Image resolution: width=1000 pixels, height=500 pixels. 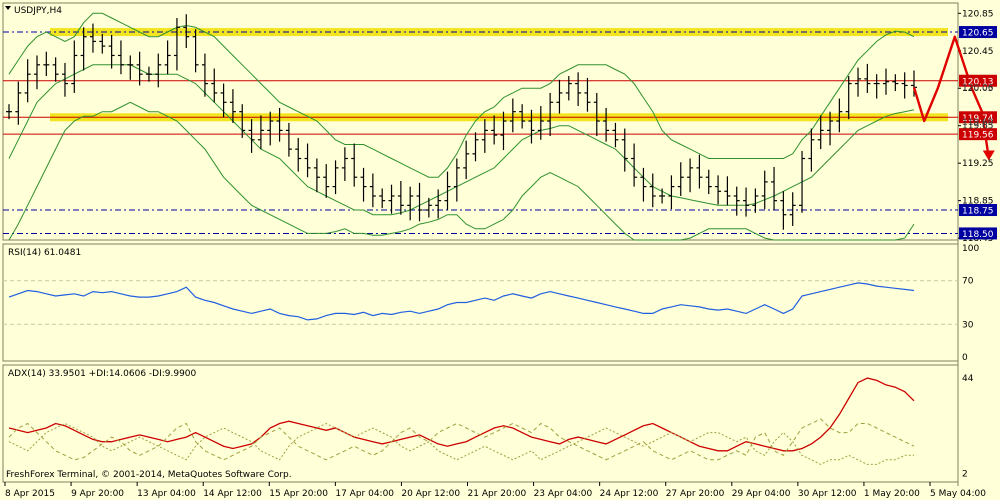 I want to click on current-price-label: 120.06, so click(x=978, y=88).